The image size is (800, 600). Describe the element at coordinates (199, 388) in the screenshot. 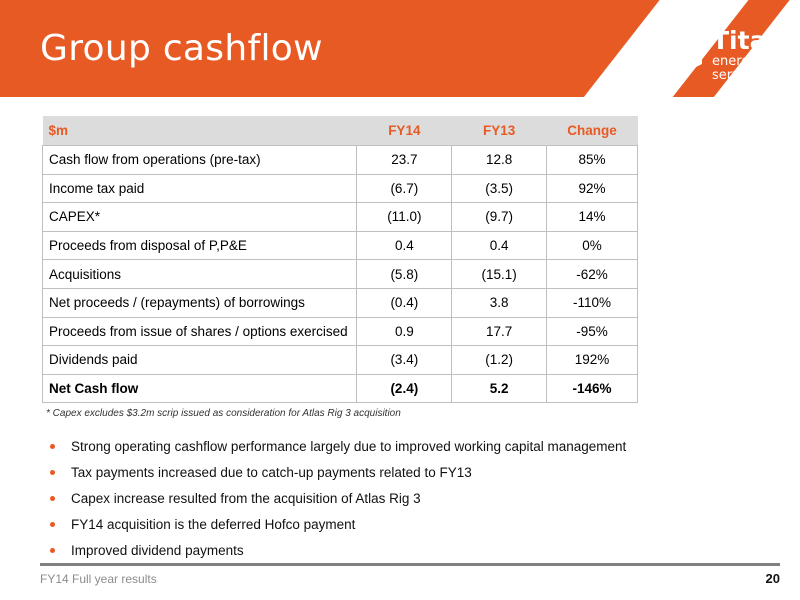

I see `row-label: Net Cash flow` at that location.